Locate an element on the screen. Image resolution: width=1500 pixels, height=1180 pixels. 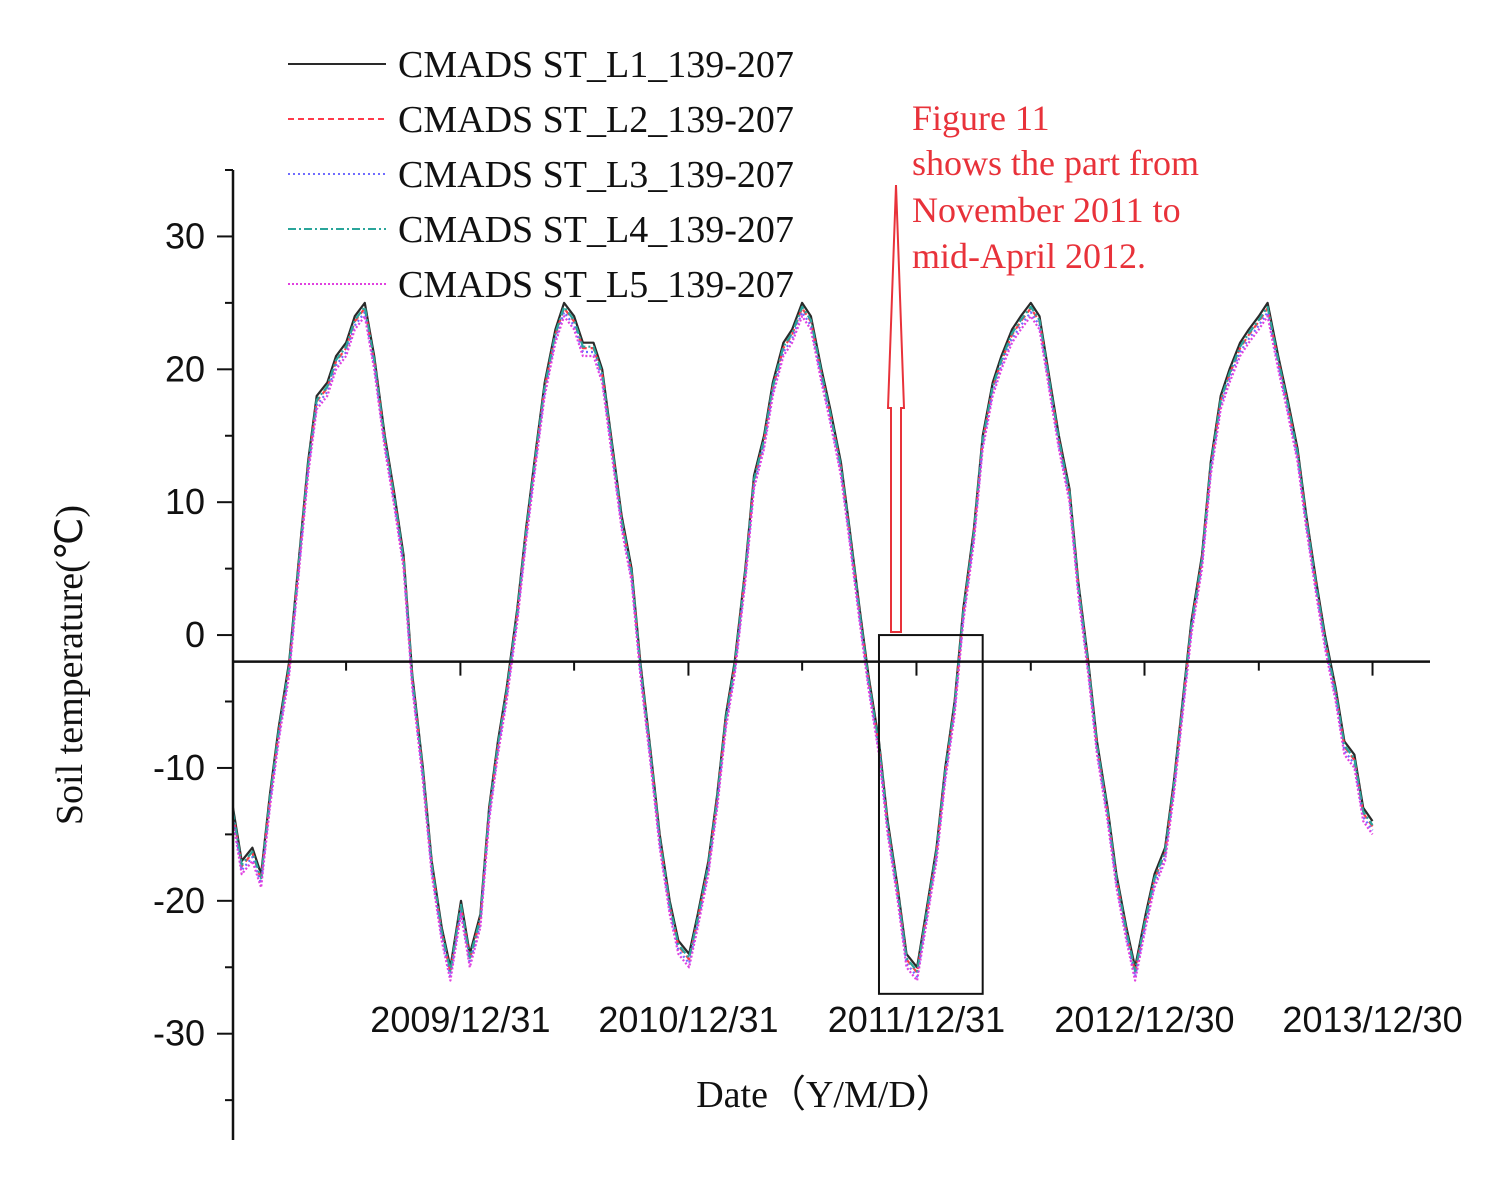
x-tick-label: 2011/12/31 is located at coordinates (917, 1019).